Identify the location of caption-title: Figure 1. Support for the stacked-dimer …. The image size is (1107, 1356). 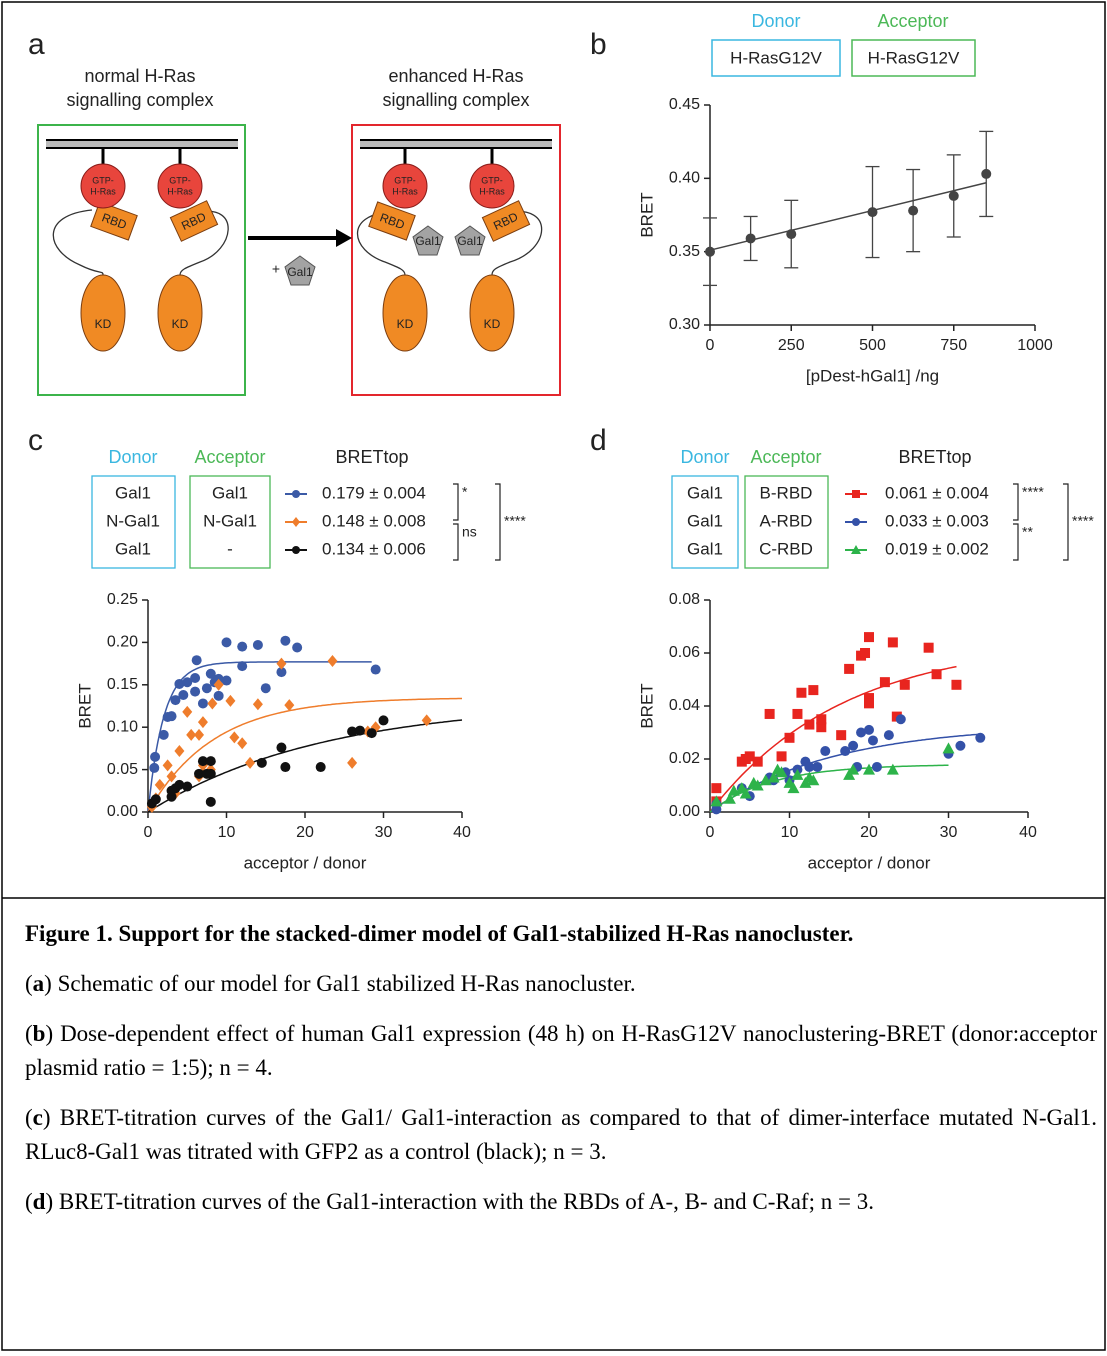
(439, 933).